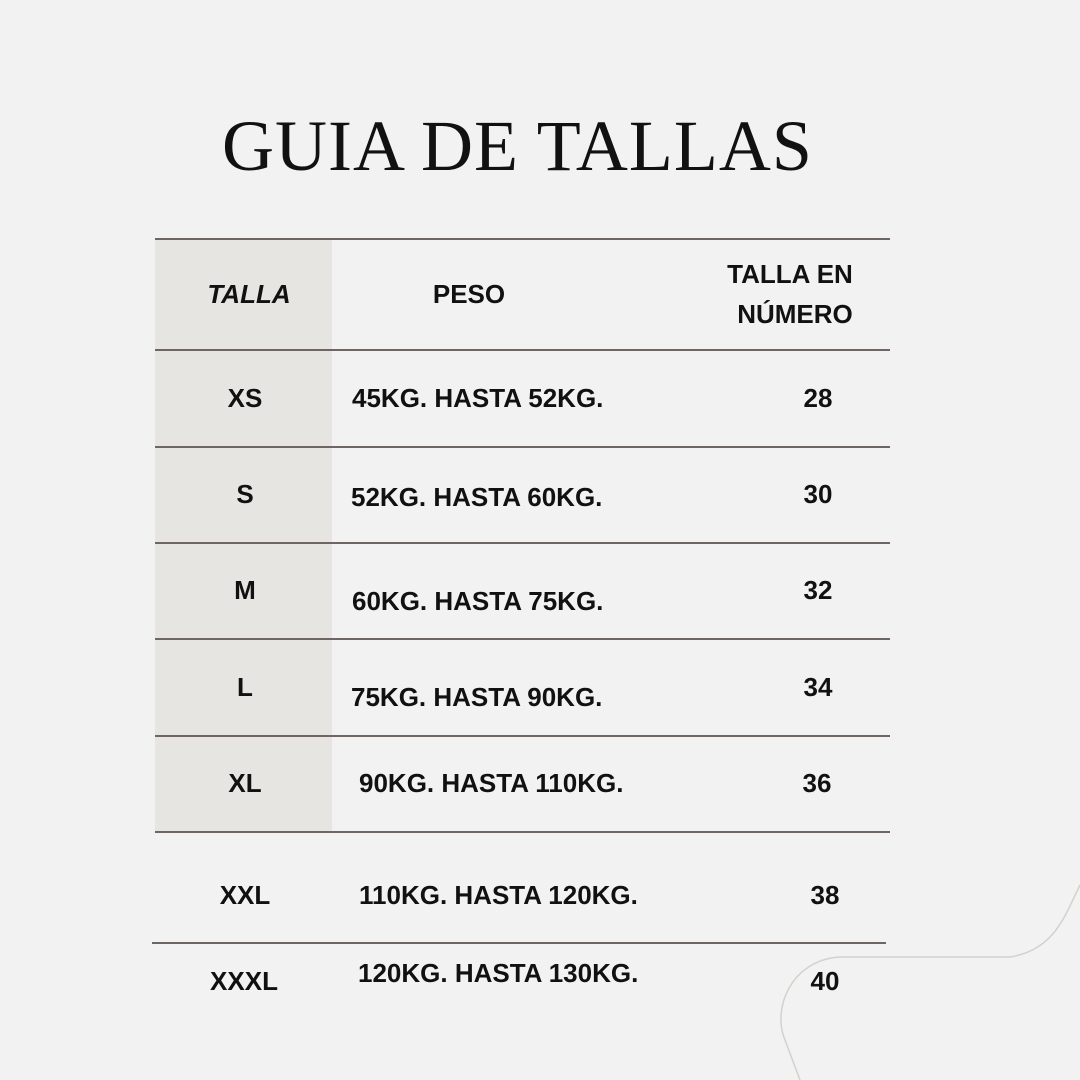 The image size is (1080, 1080). I want to click on size-cell: XXXL, so click(244, 981).